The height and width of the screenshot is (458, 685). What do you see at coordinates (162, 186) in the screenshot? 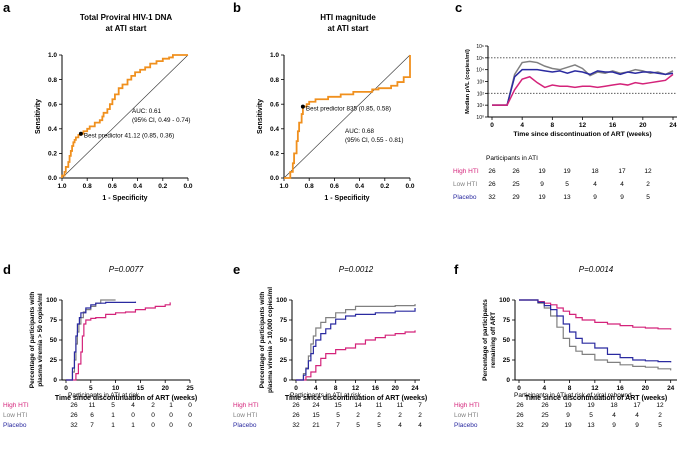
I see `panel-a-x-tick-label: 0.2` at bounding box center [162, 186].